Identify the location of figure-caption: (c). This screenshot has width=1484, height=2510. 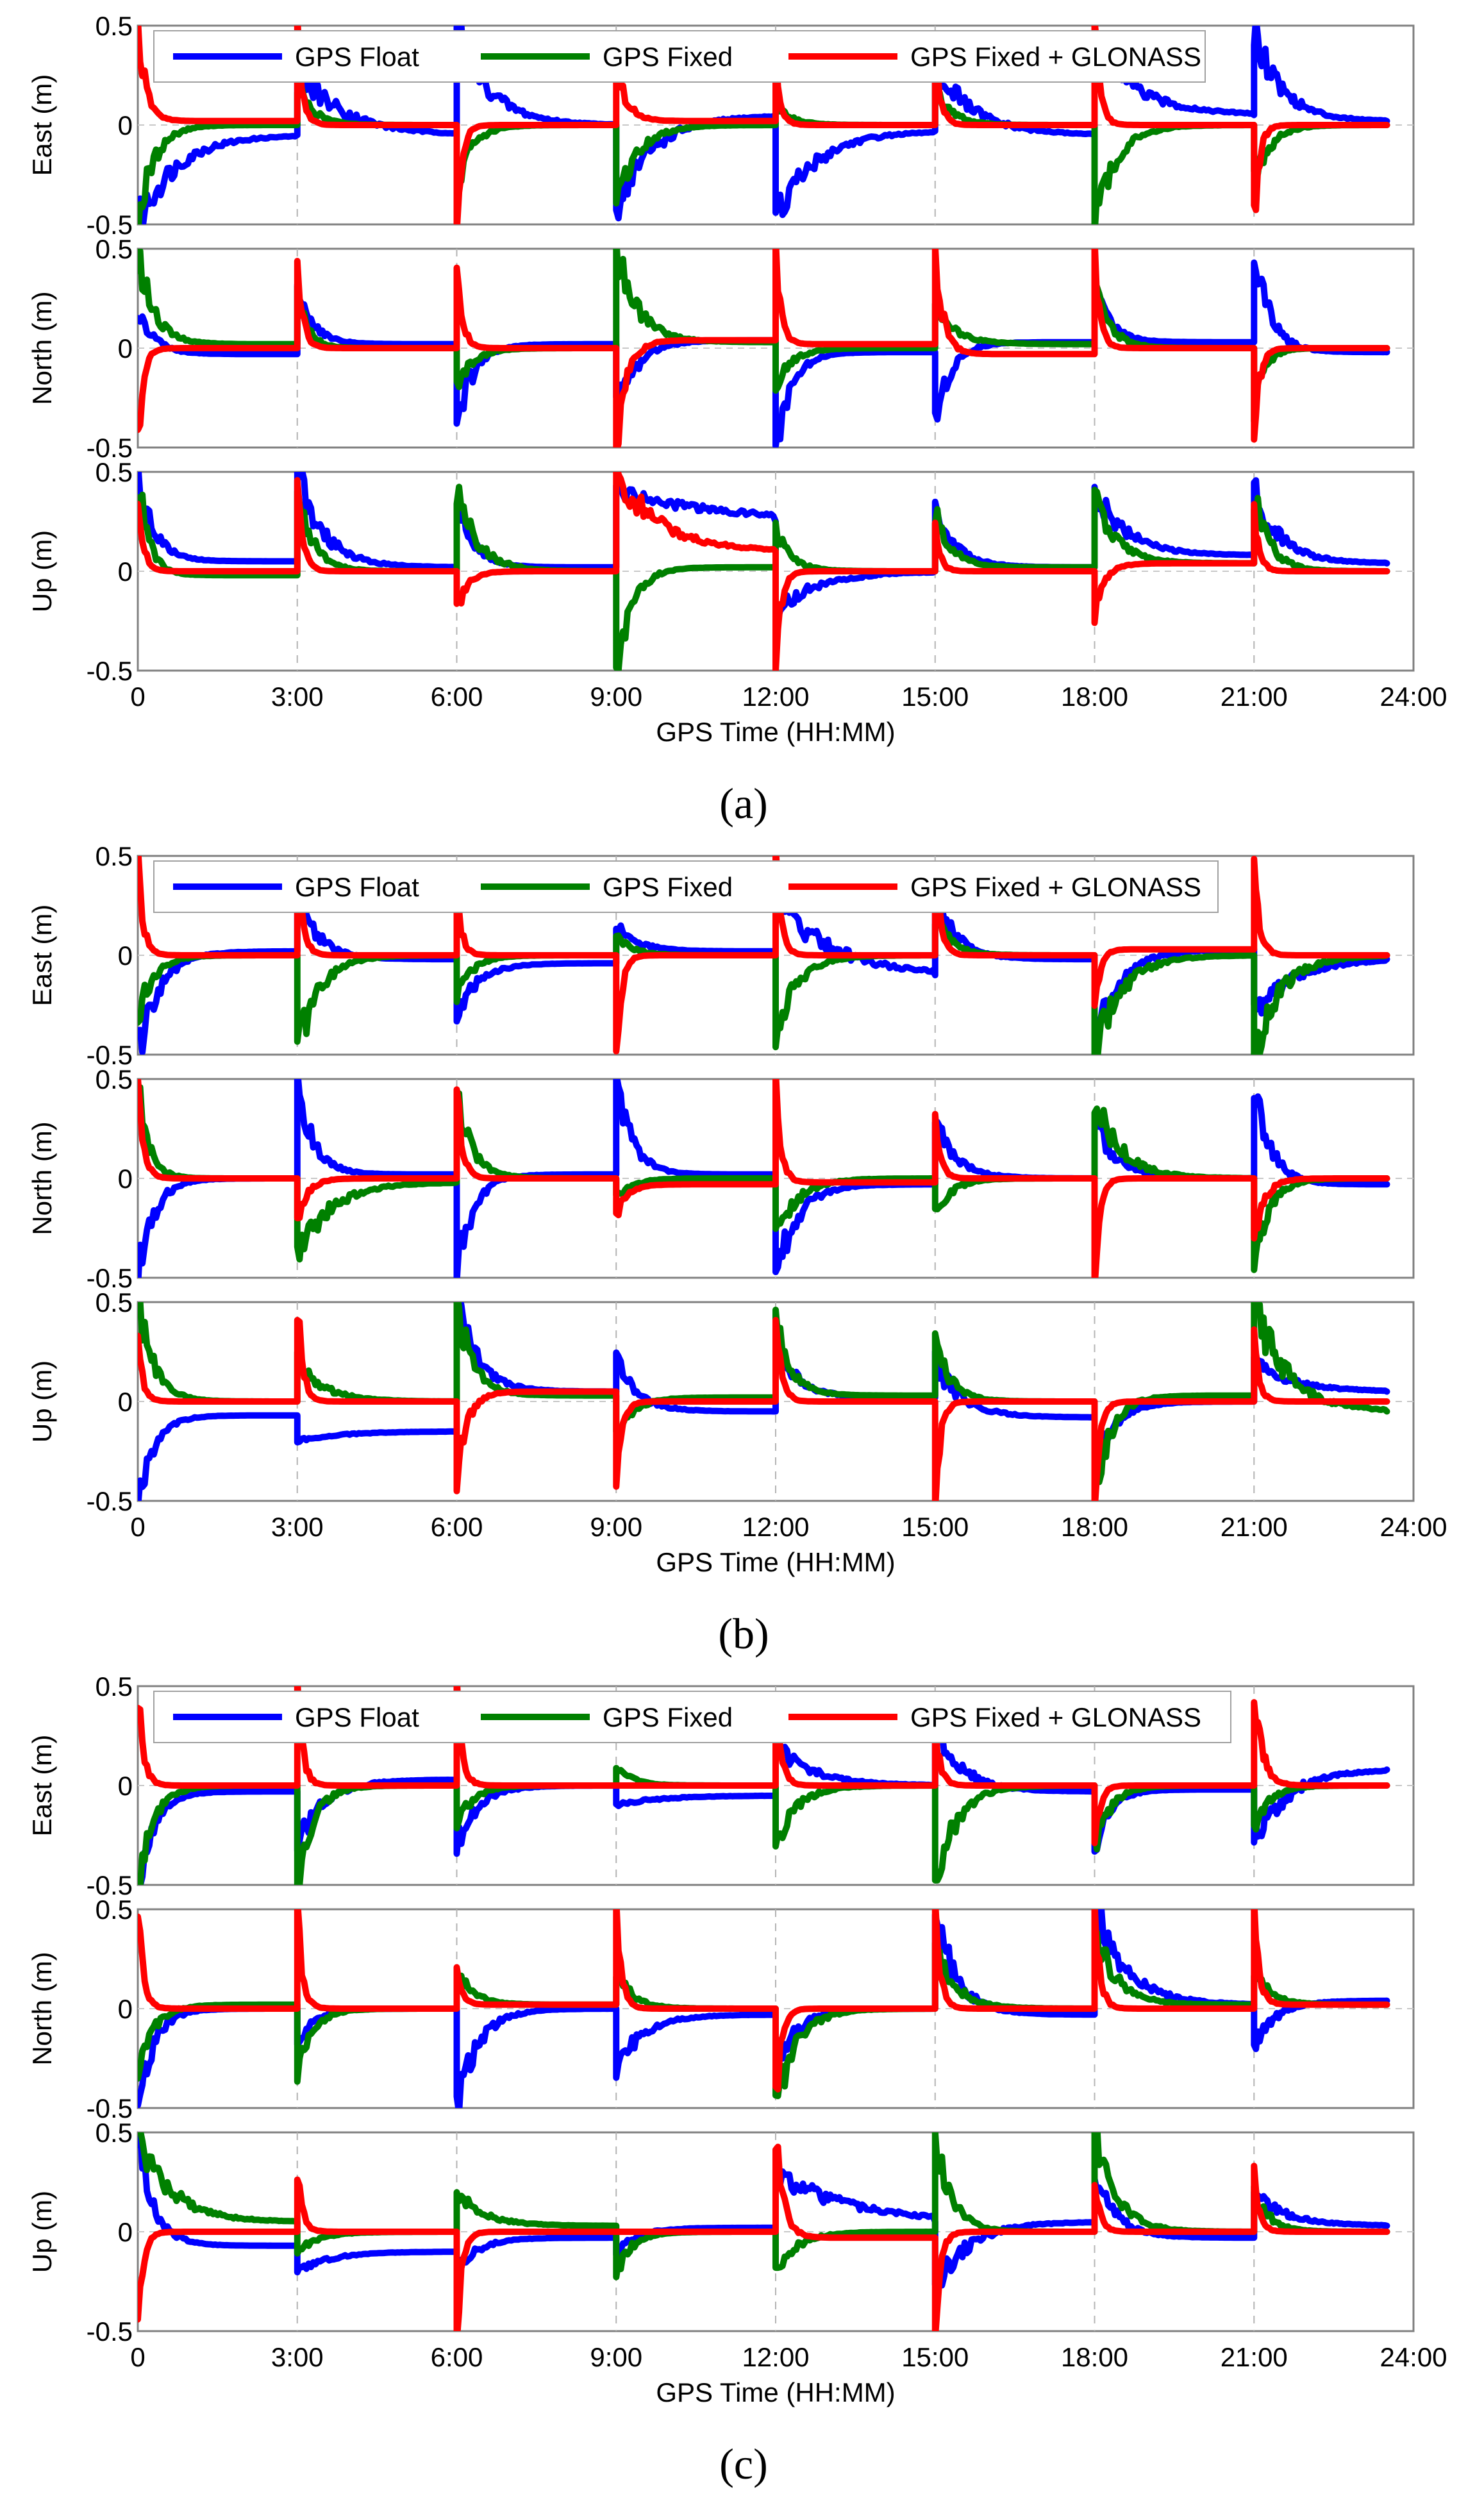
(743, 2463).